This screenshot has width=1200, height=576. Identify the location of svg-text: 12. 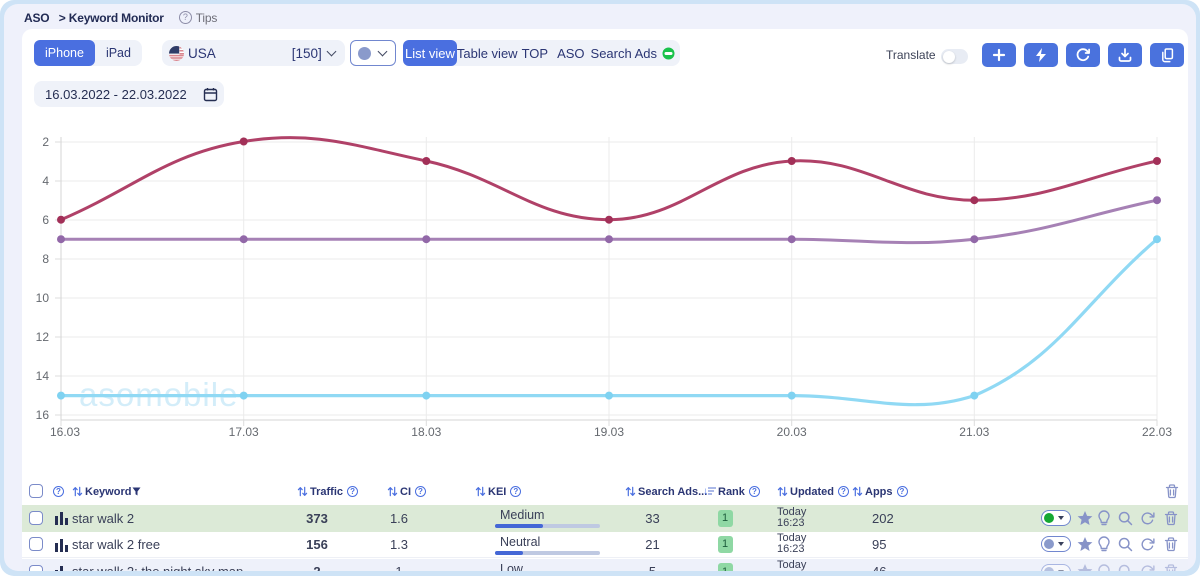
(43, 337).